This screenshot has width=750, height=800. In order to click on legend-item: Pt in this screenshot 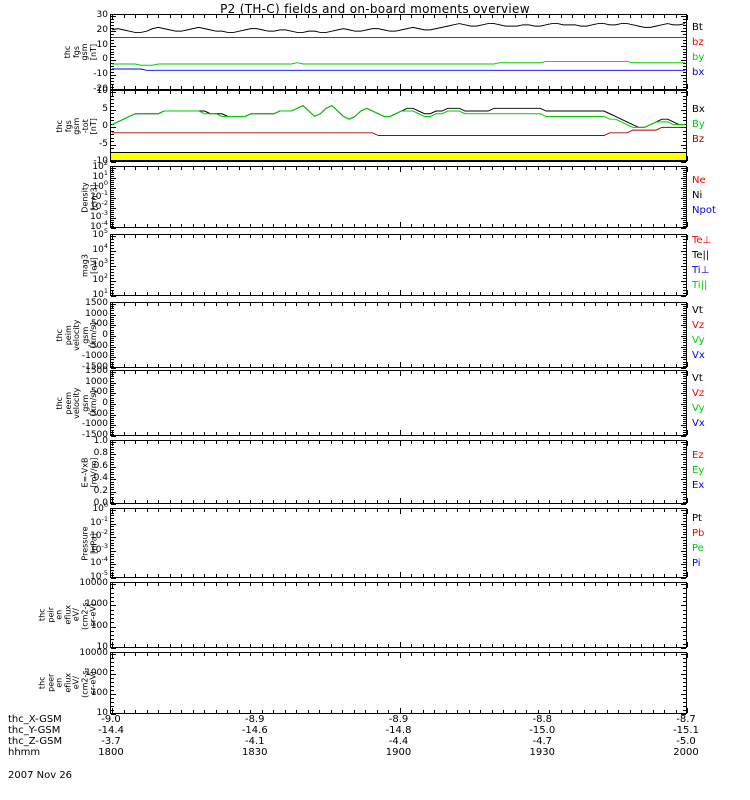, I will do `click(697, 518)`.